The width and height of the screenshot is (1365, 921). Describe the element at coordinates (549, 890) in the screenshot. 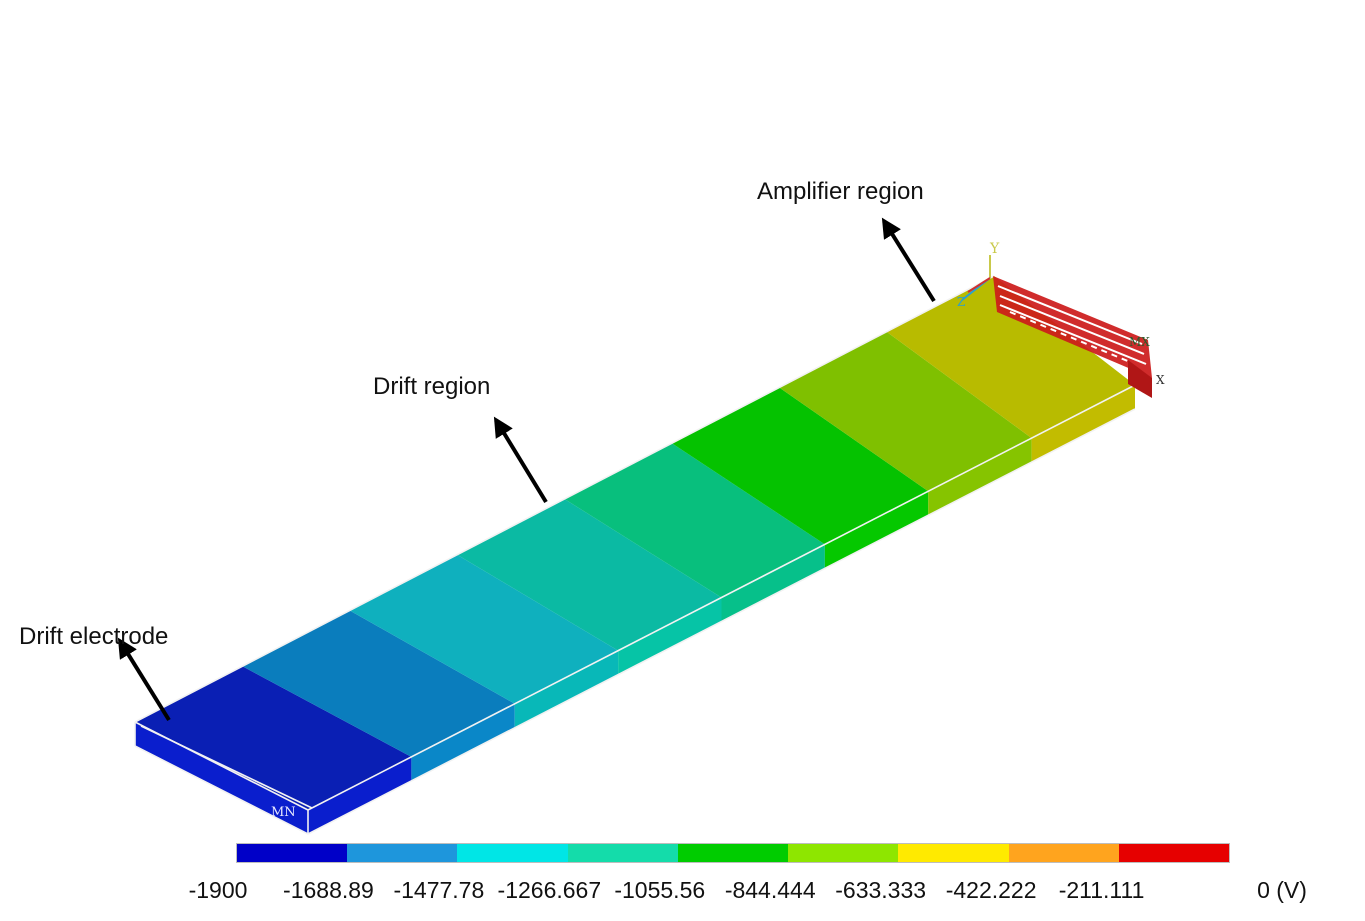

I see `legend-tick-label: -1266.667` at that location.